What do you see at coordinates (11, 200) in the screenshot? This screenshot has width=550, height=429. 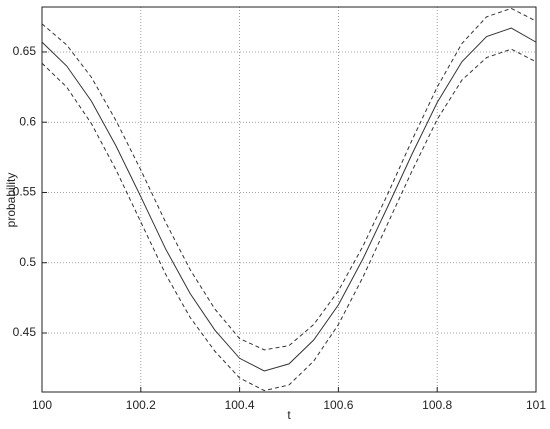 I see `y-axis-label: probability` at bounding box center [11, 200].